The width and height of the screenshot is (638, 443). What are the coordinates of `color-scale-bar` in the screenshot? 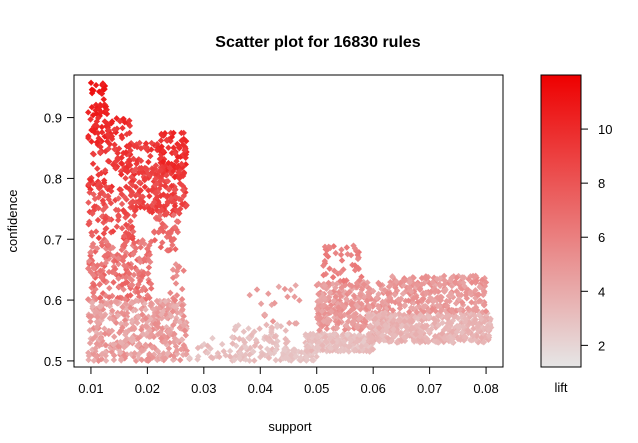 It's located at (561, 221).